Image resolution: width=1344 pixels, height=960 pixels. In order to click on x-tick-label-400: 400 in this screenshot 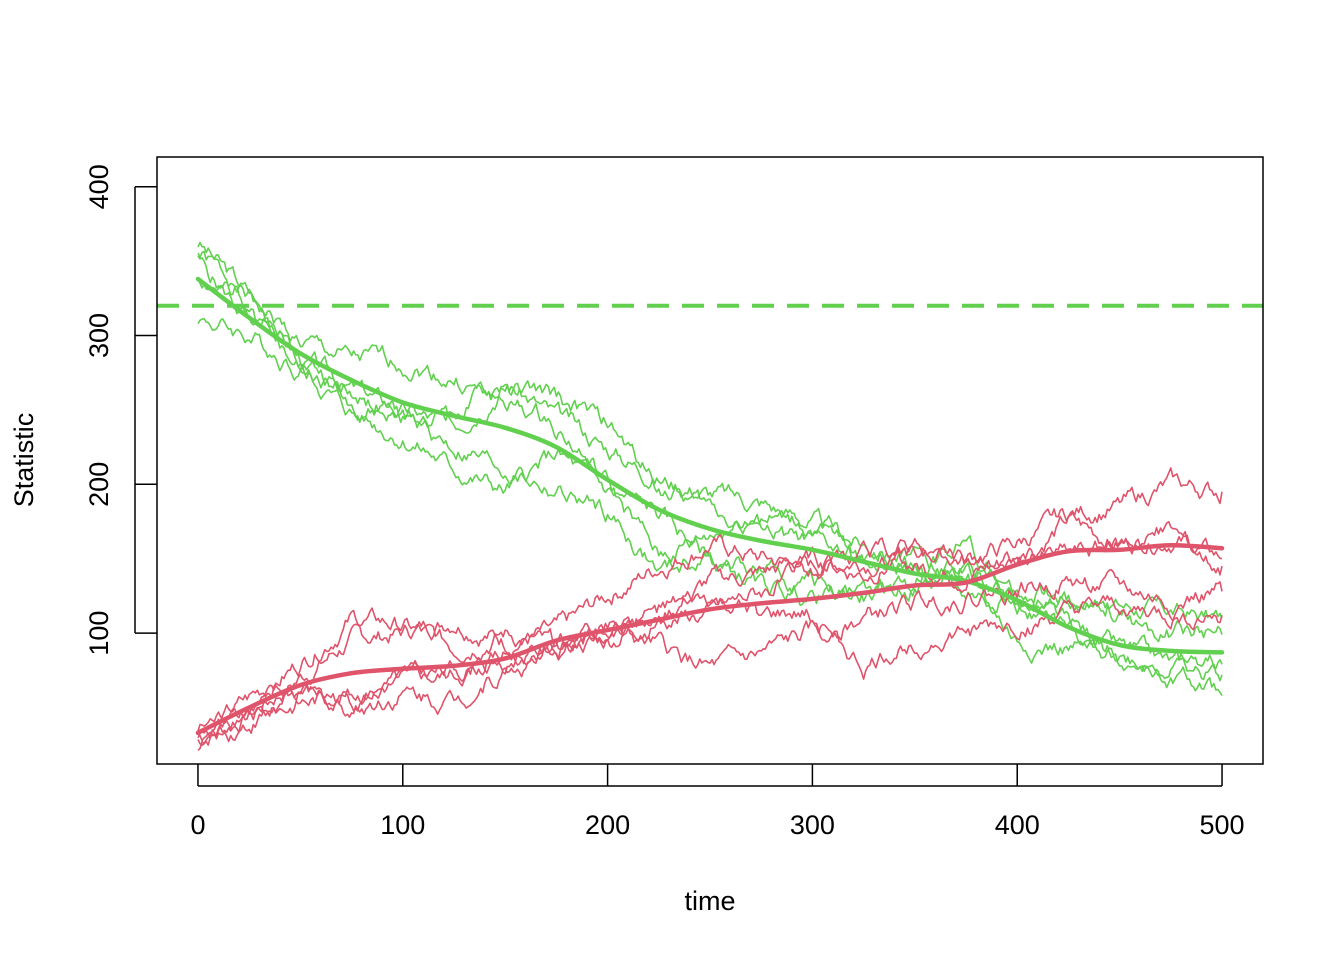, I will do `click(1017, 825)`.